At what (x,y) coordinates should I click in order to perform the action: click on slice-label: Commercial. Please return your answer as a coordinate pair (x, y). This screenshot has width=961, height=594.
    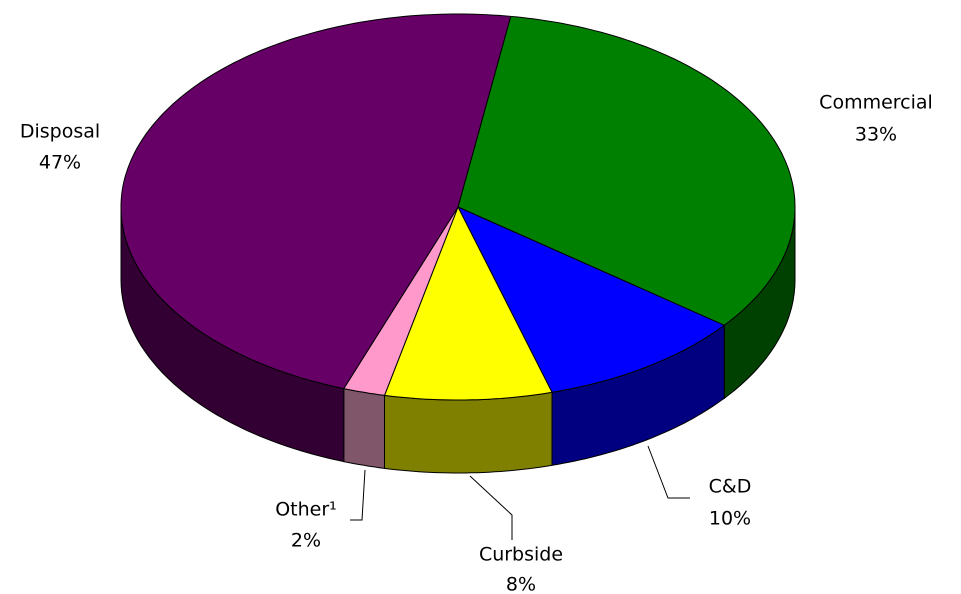
    Looking at the image, I should click on (876, 103).